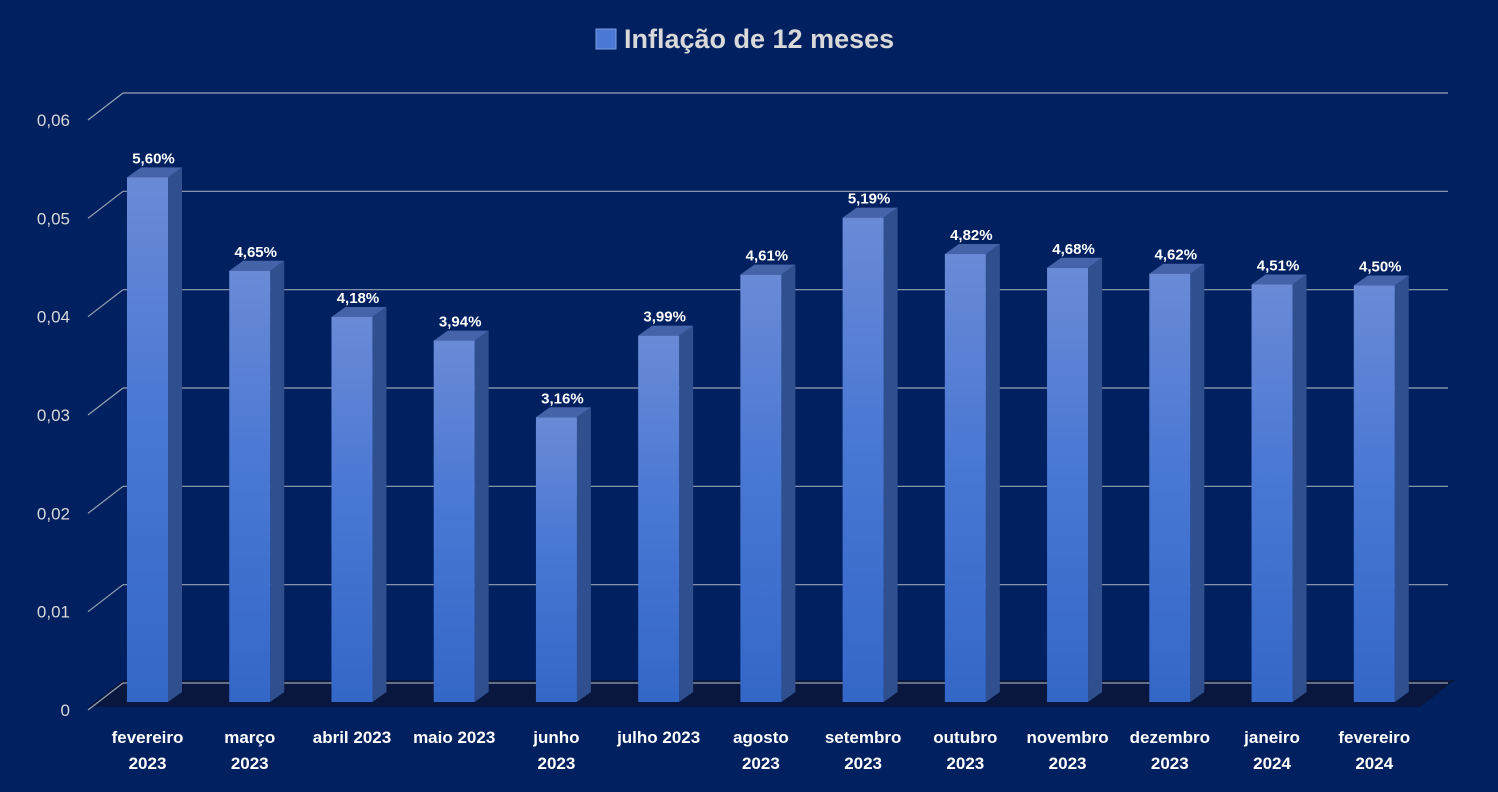  Describe the element at coordinates (869, 199) in the screenshot. I see `data-label: 5,19%` at that location.